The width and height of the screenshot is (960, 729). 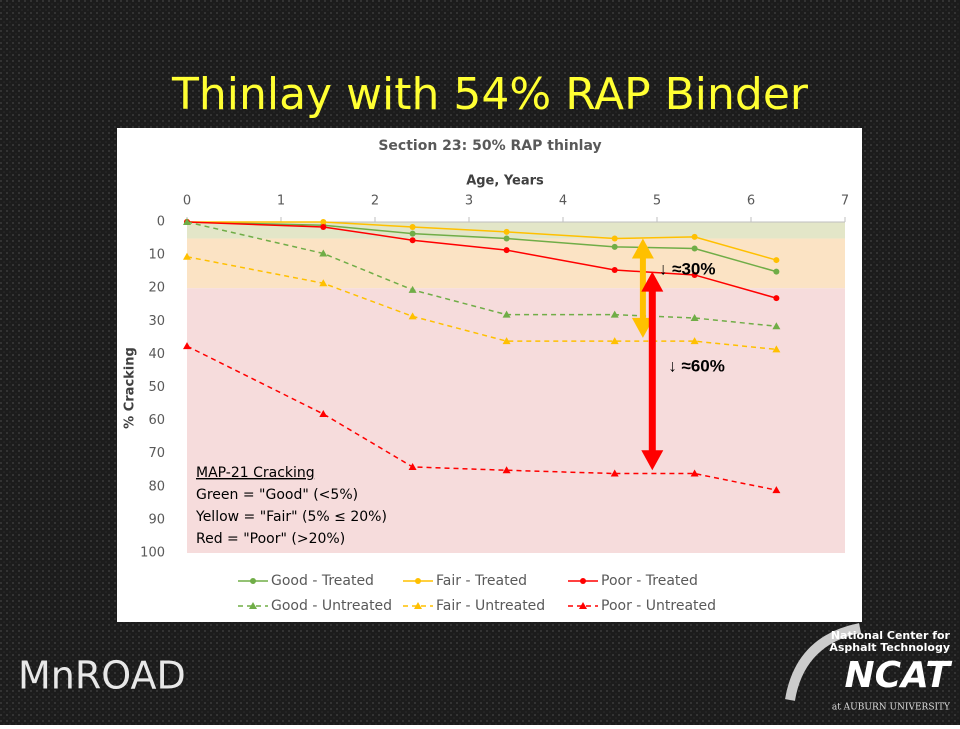 What do you see at coordinates (490, 606) in the screenshot?
I see `legend-label: Fair - Untreated` at bounding box center [490, 606].